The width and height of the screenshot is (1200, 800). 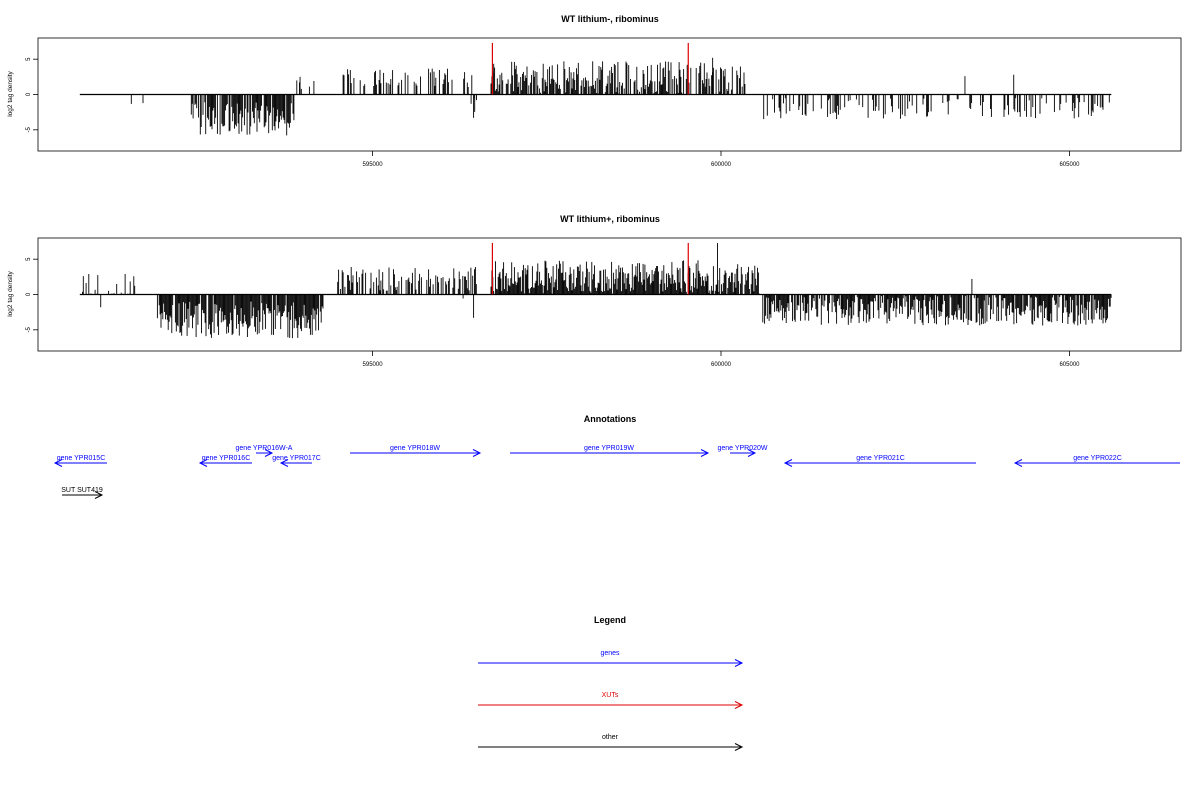 What do you see at coordinates (82, 490) in the screenshot?
I see `other-feature-label: SUT SUT419` at bounding box center [82, 490].